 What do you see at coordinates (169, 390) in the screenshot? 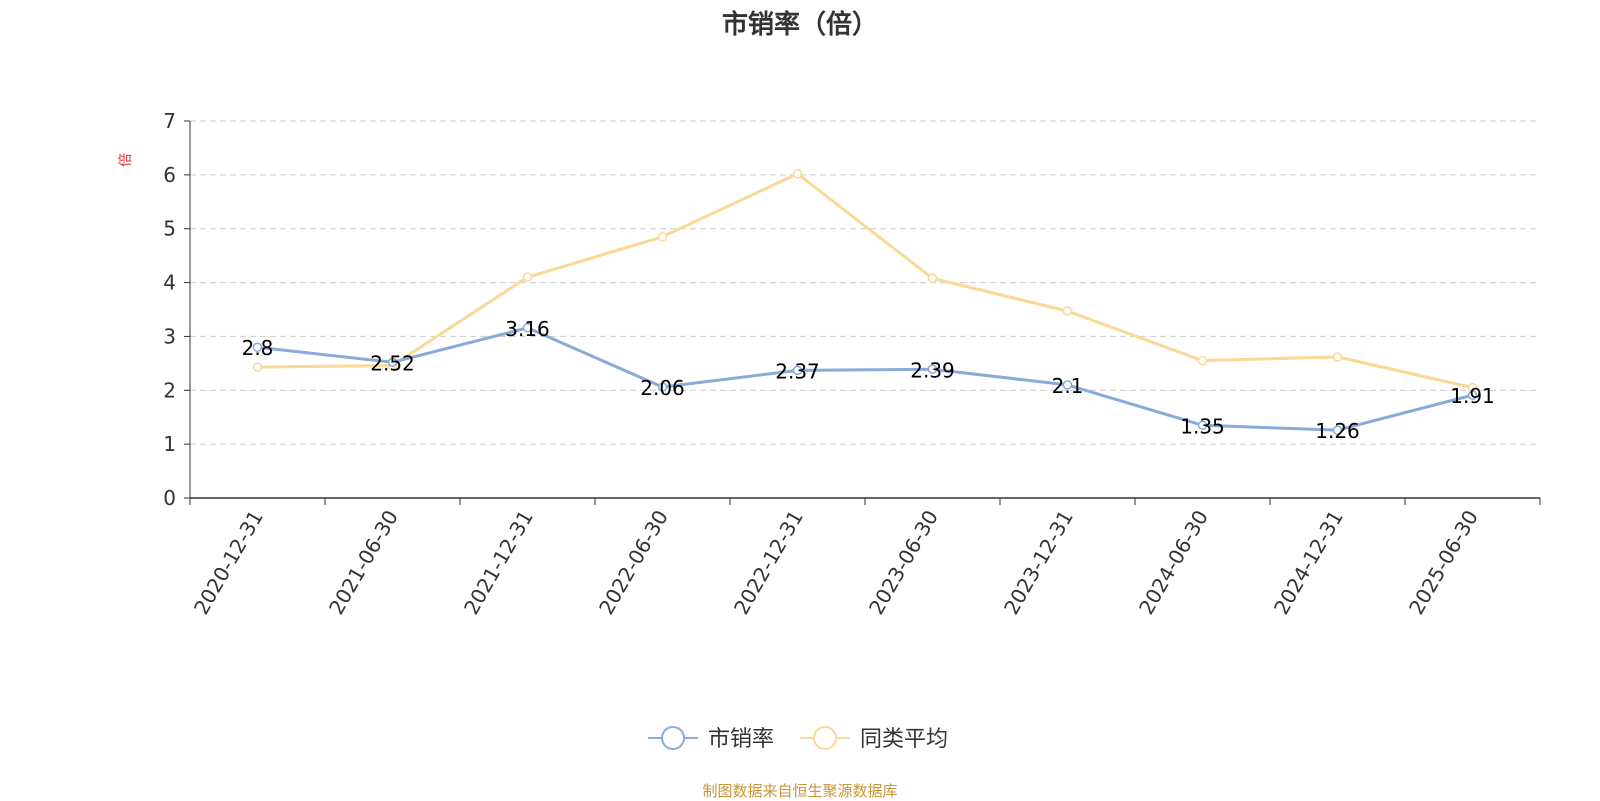
I see `y-tick-label: 2` at bounding box center [169, 390].